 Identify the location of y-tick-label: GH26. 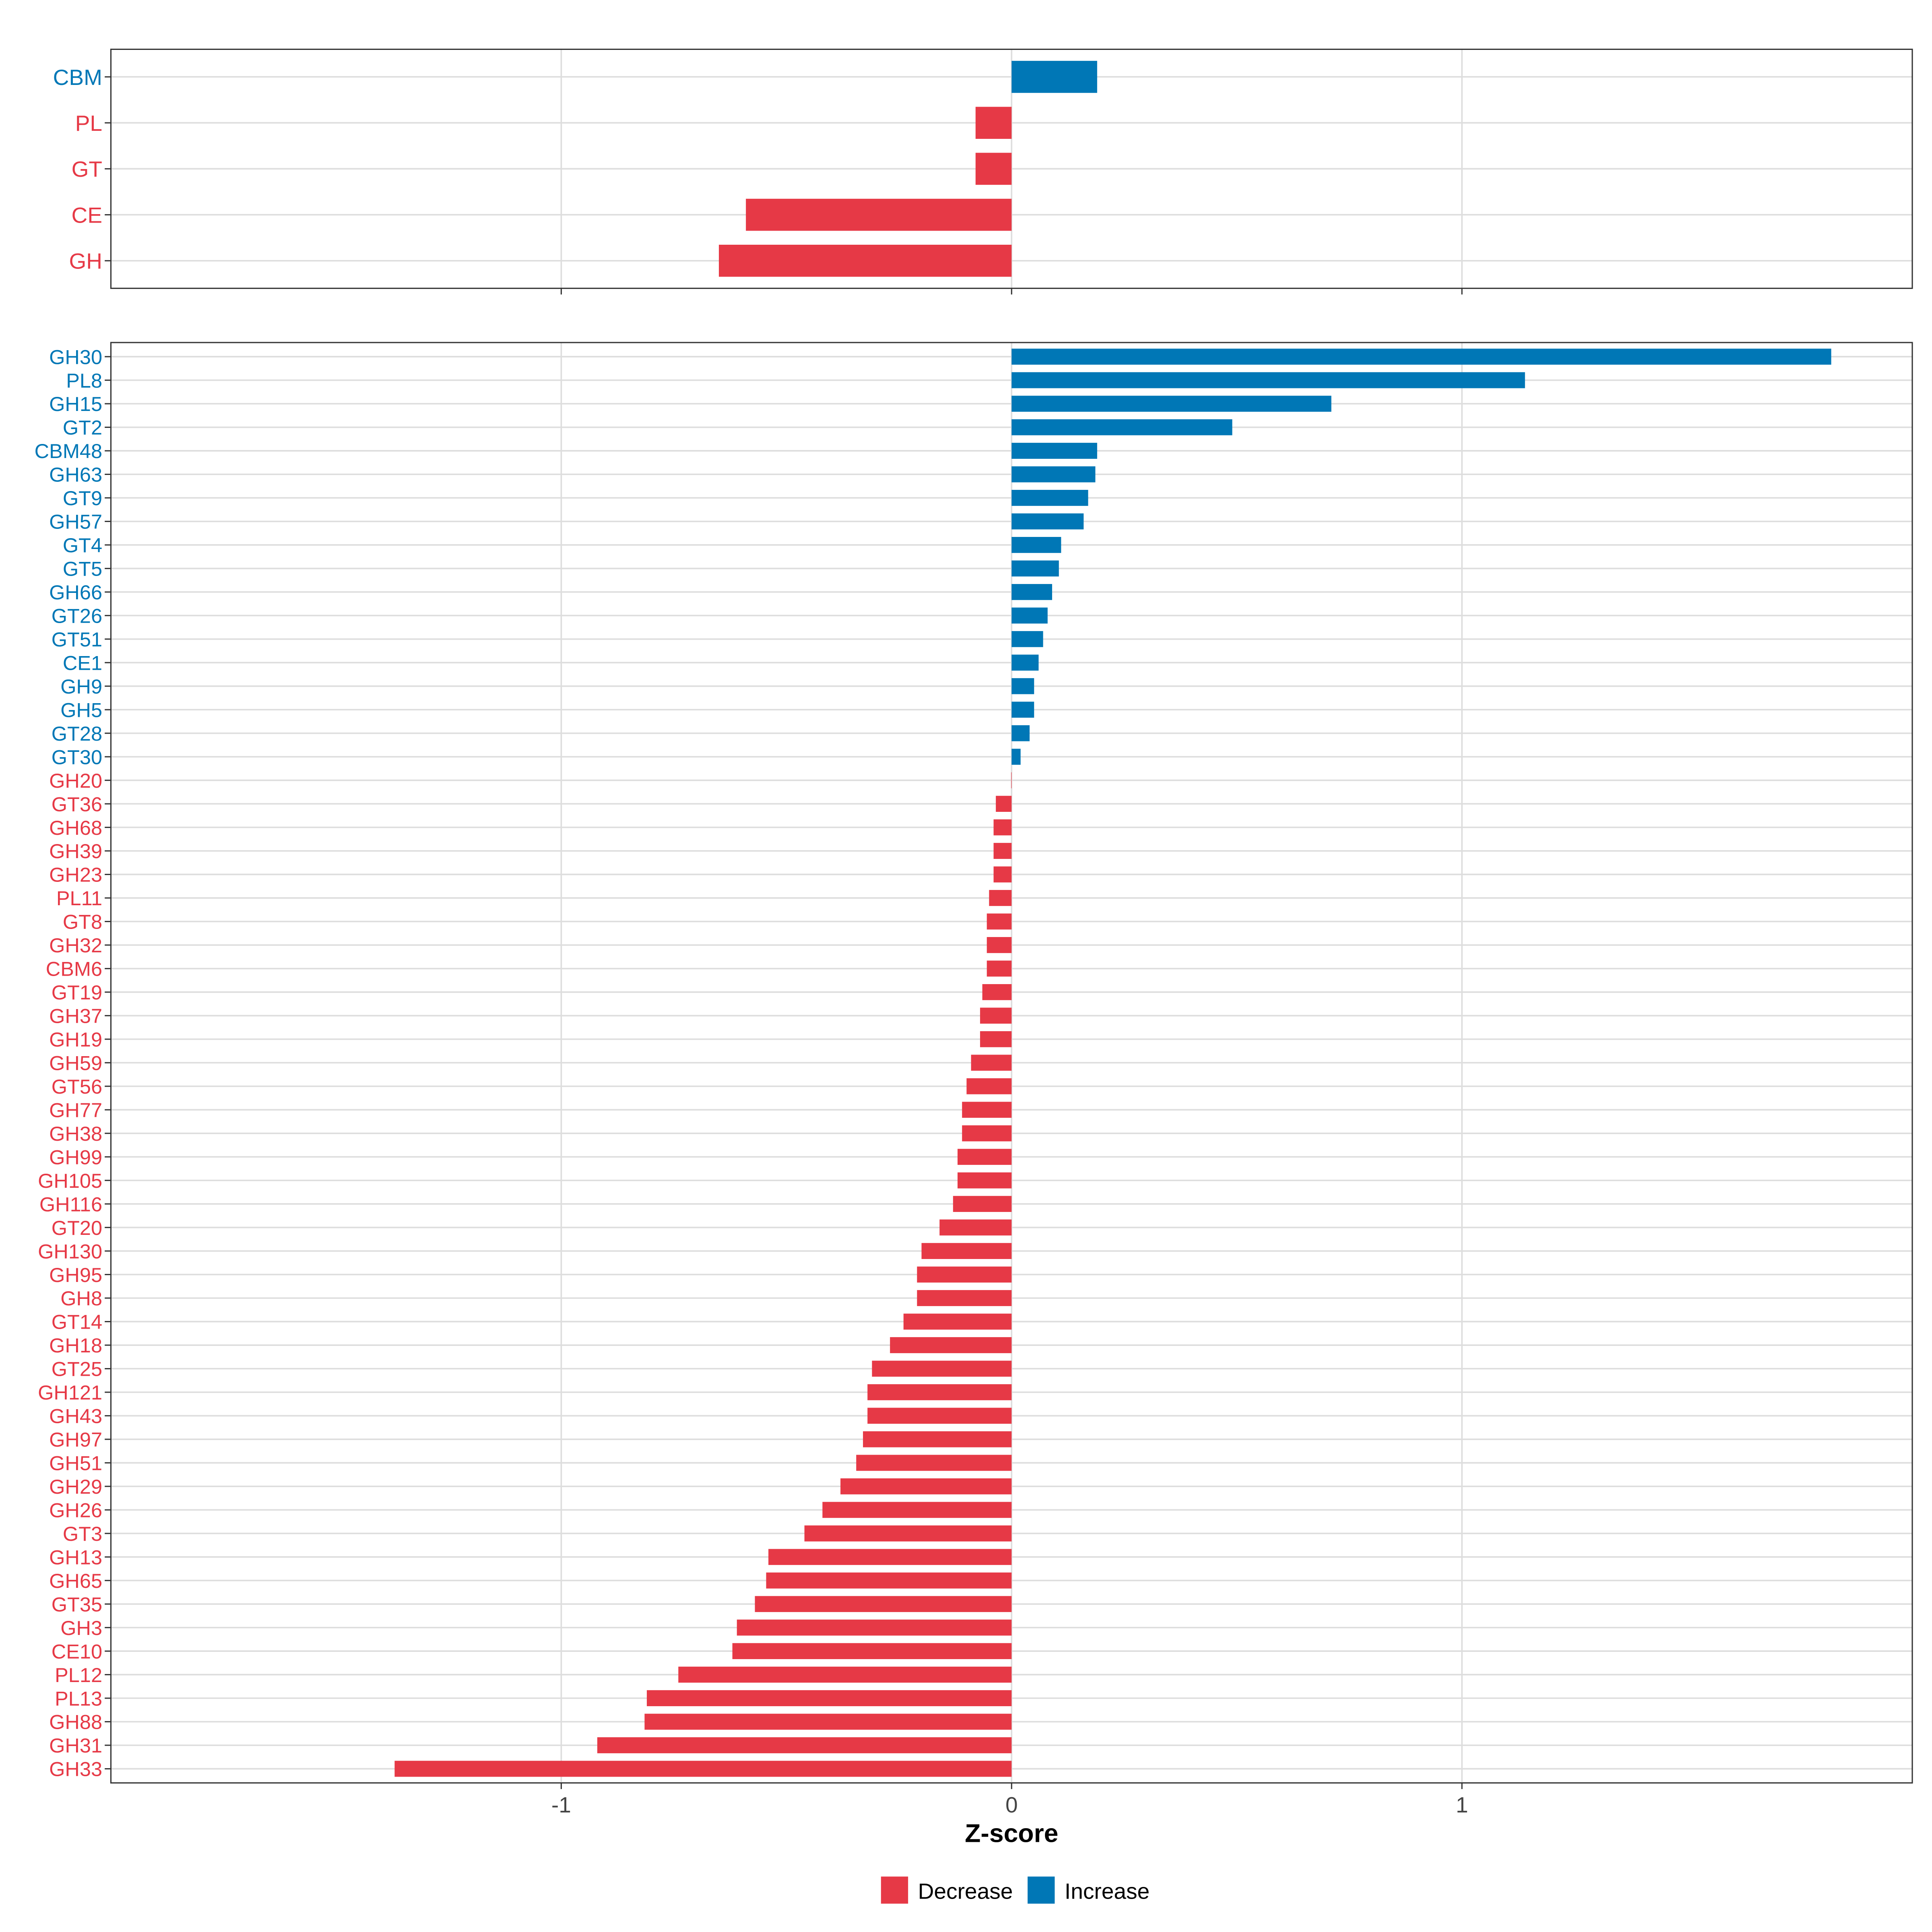
(75, 1510).